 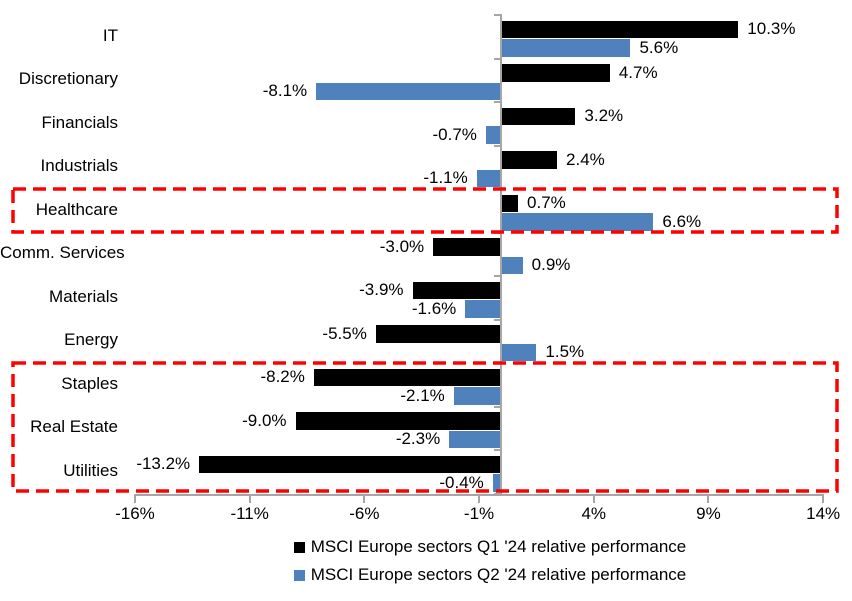 I want to click on x-tick-label: -6%, so click(x=364, y=513).